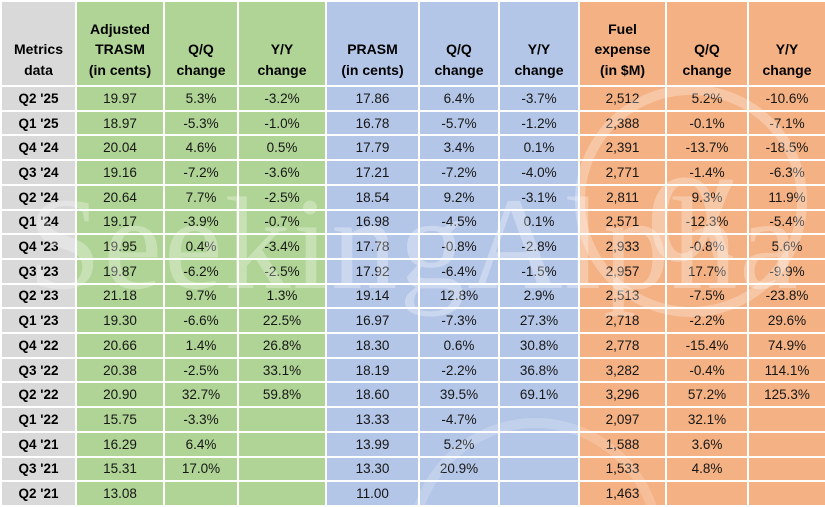 Image resolution: width=825 pixels, height=507 pixels. Describe the element at coordinates (120, 419) in the screenshot. I see `cell-adjusted-trasm: 15.75` at that location.